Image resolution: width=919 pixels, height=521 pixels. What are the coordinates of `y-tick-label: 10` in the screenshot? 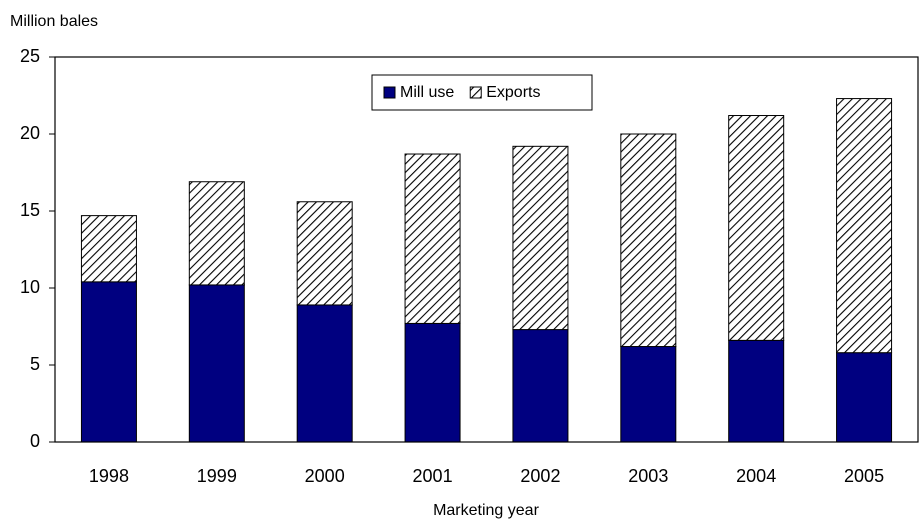 It's located at (30, 287).